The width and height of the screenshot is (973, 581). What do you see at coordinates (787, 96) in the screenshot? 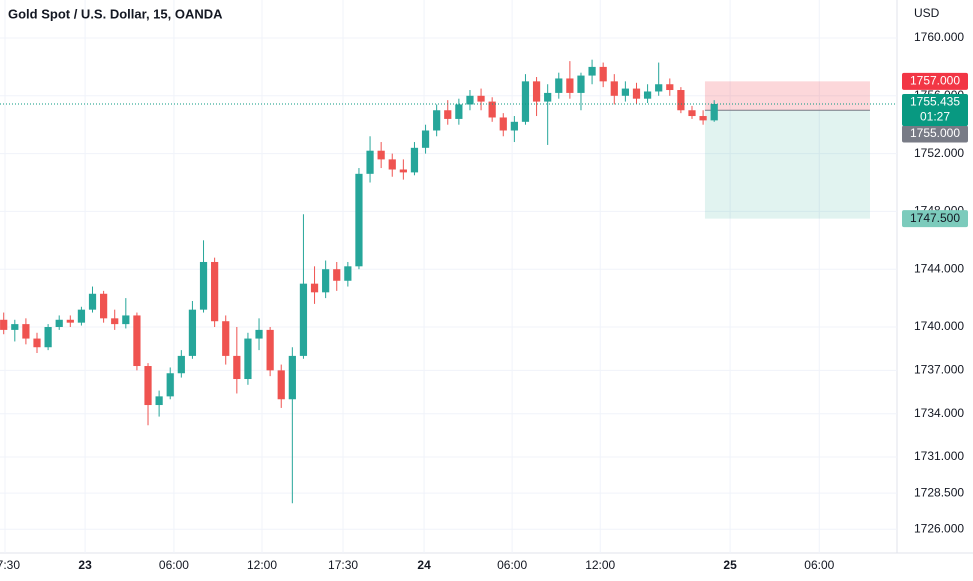
I see `stop-zone` at bounding box center [787, 96].